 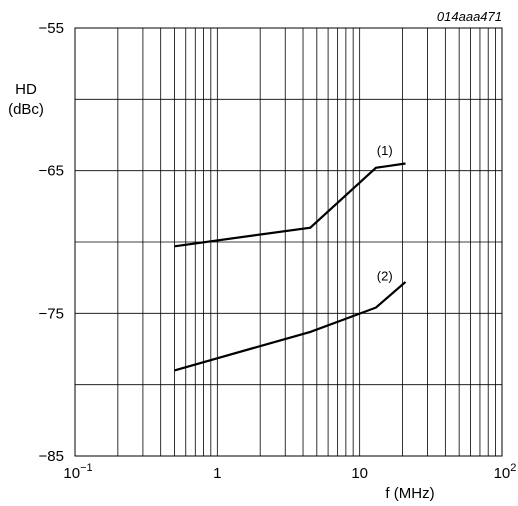 I want to click on y-axis-label-line1: HD, so click(x=26, y=89).